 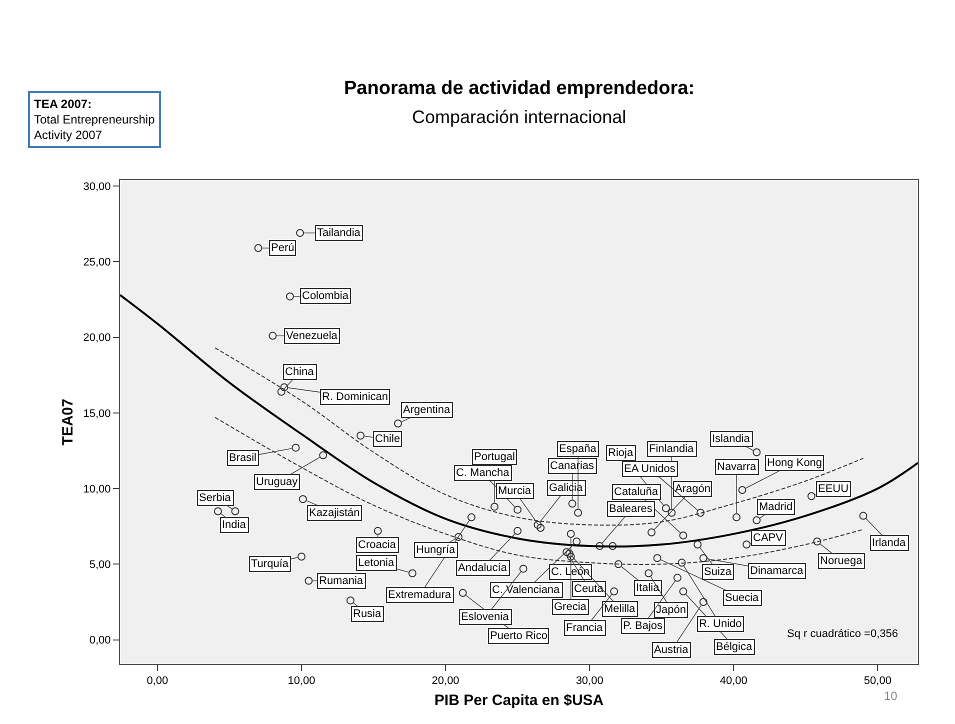 What do you see at coordinates (621, 453) in the screenshot?
I see `annotation: Rioja` at bounding box center [621, 453].